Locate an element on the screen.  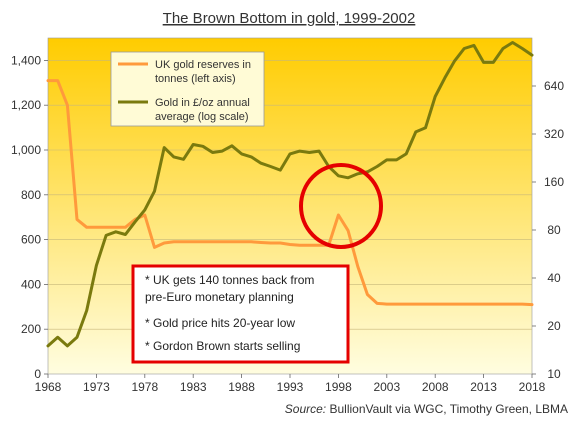
annotation-border is located at coordinates (240, 314).